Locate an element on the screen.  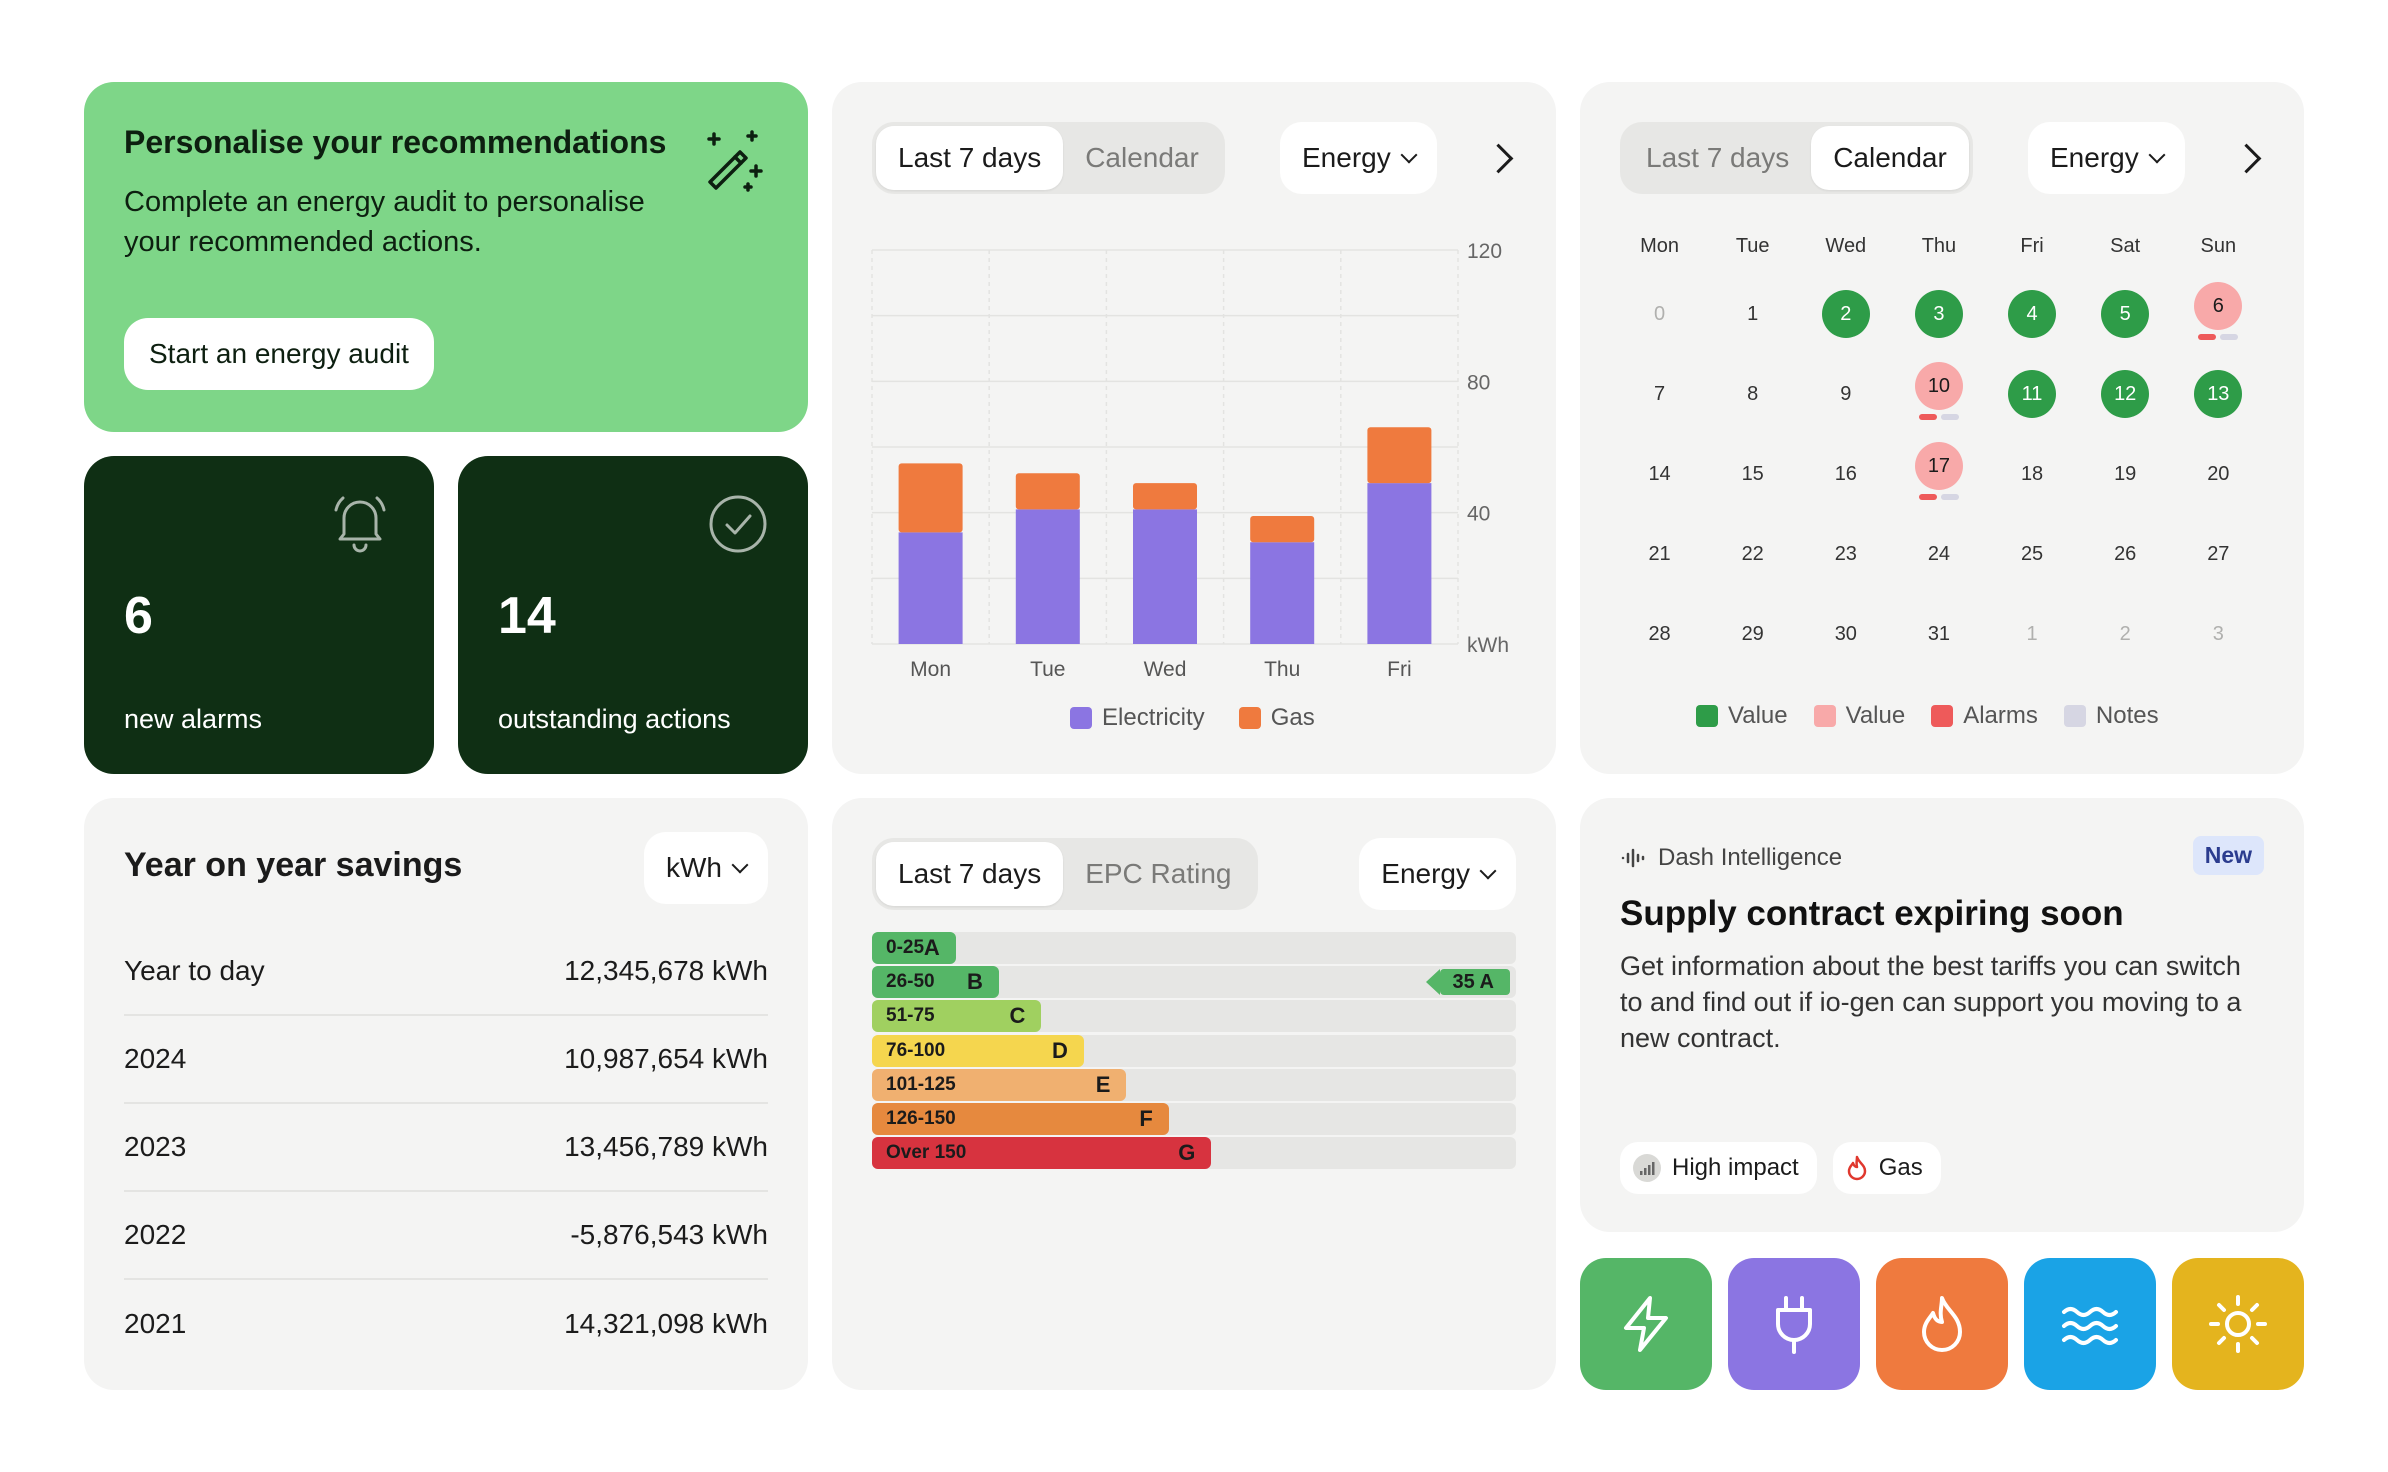
calendar-day: 5 is located at coordinates (2125, 324).